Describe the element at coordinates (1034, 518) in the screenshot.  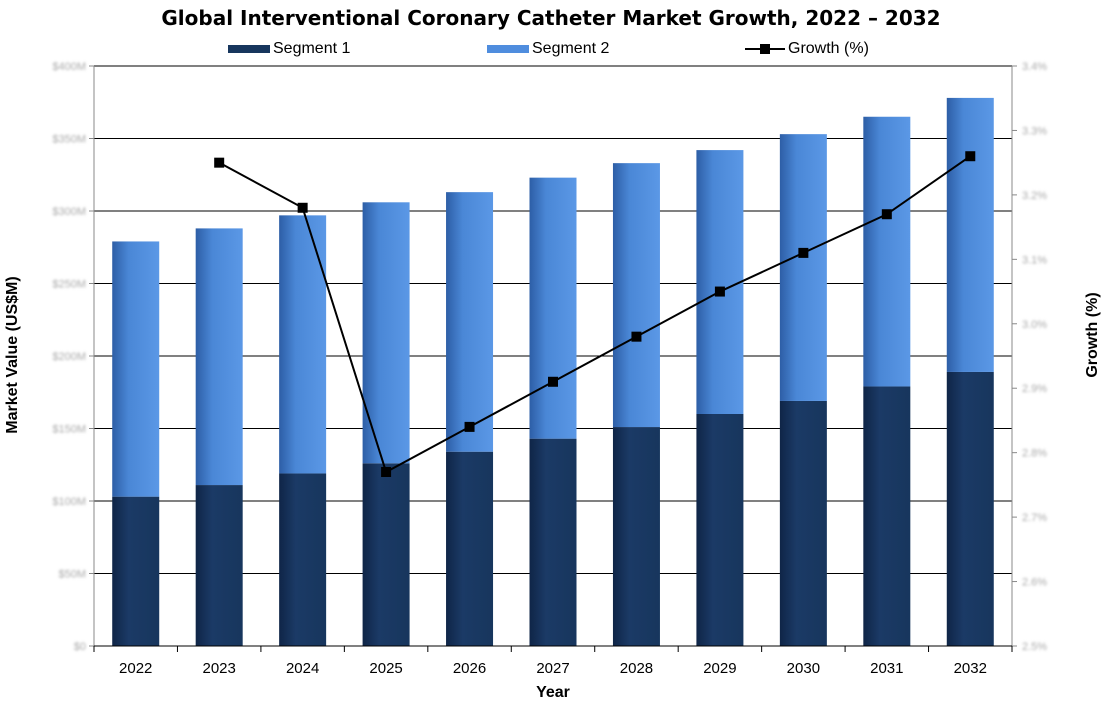
I see `y2-tick-label: 2.7%` at that location.